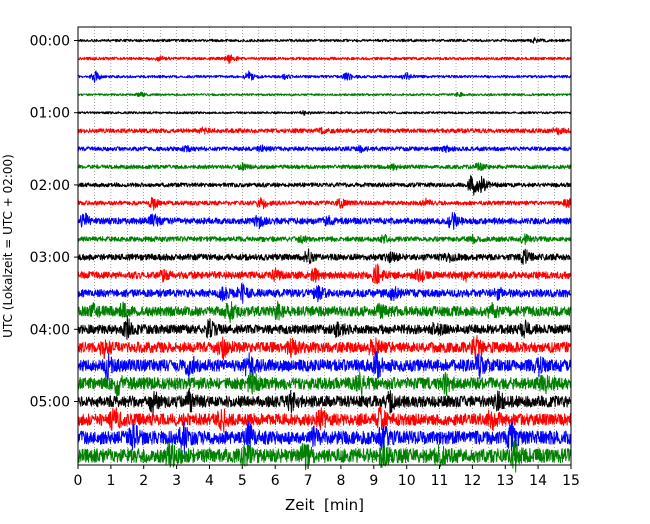 This screenshot has width=650, height=524. Describe the element at coordinates (143, 481) in the screenshot. I see `x-tick-label: 2` at that location.